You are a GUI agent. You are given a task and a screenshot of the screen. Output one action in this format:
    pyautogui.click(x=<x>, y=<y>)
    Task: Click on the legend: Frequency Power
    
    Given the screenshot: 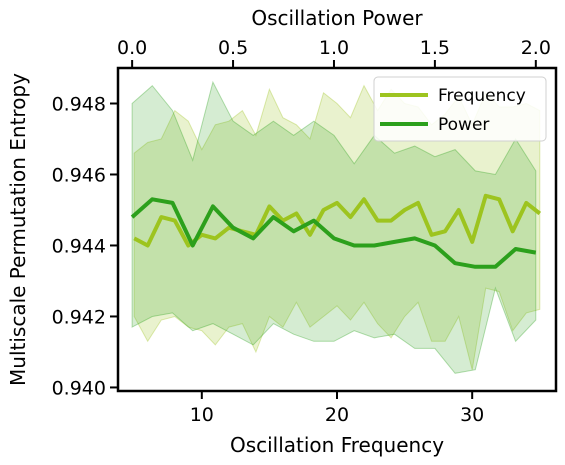 What is the action you would take?
    pyautogui.click(x=460, y=109)
    